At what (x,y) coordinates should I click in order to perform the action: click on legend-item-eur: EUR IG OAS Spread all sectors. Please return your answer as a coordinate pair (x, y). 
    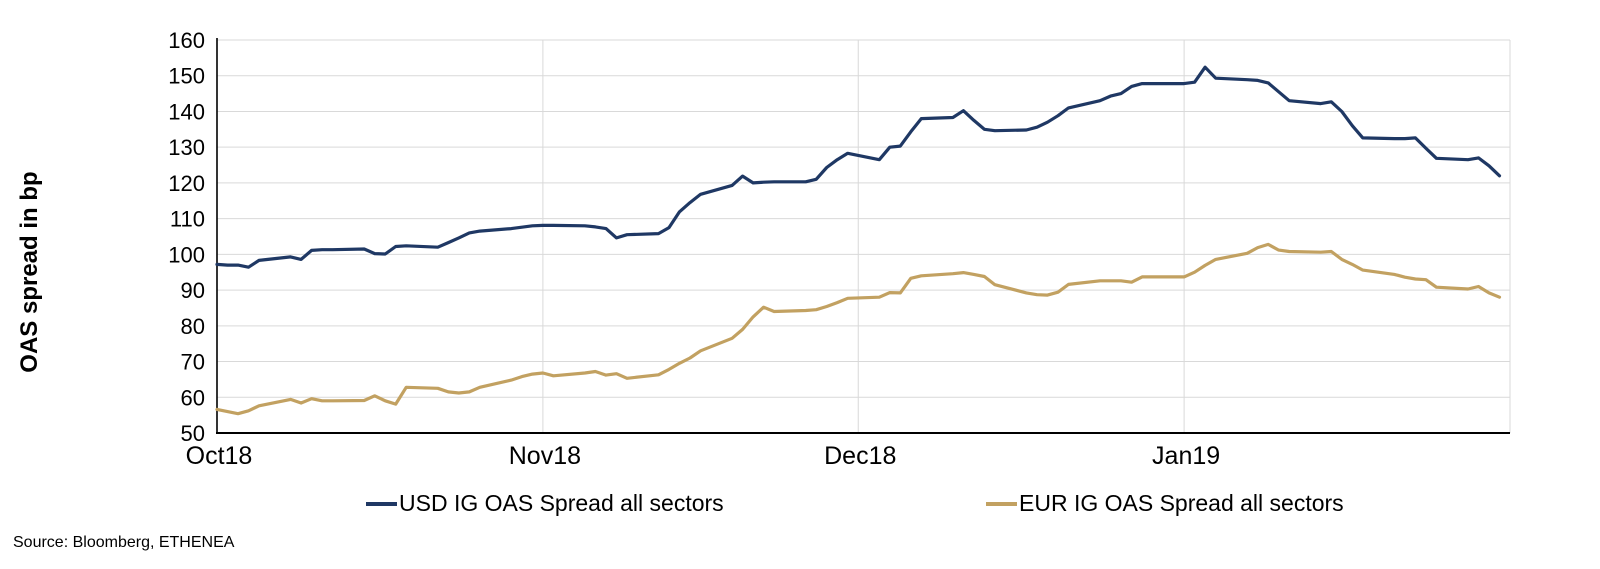
    Looking at the image, I should click on (1165, 503).